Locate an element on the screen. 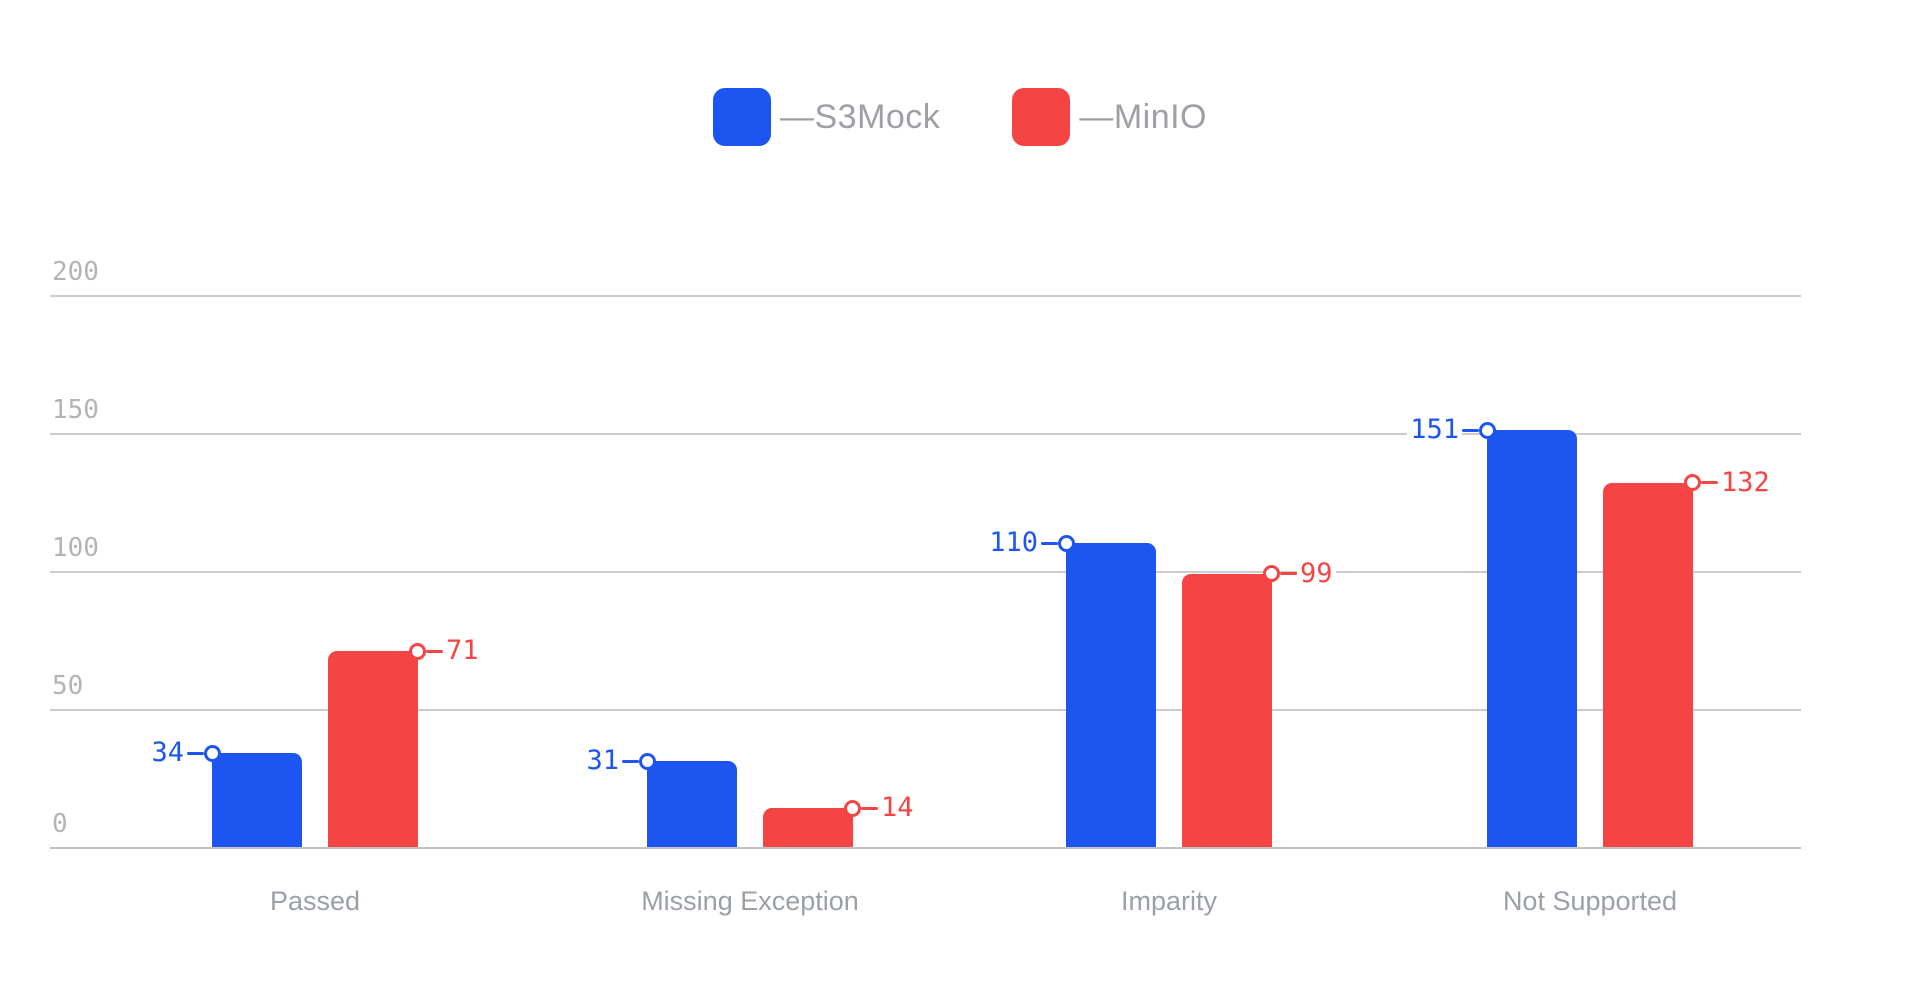  value-label-s3mock-not-supported: 151 is located at coordinates (1451, 430).